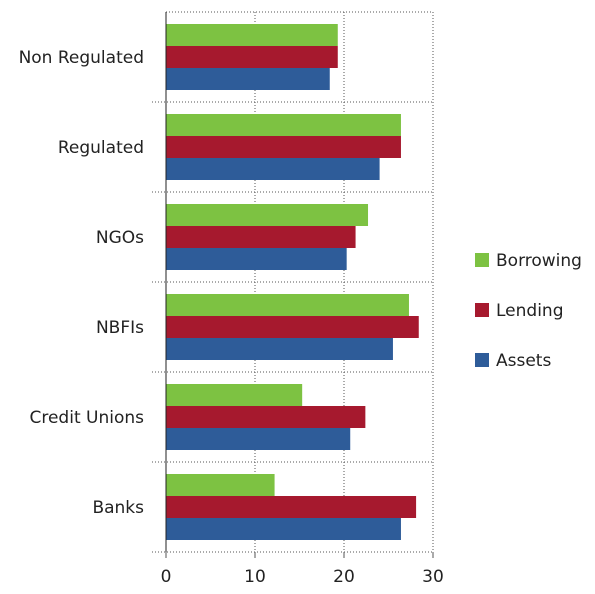 The width and height of the screenshot is (595, 594). What do you see at coordinates (81, 58) in the screenshot?
I see `y-tick-label: Non Regulated` at bounding box center [81, 58].